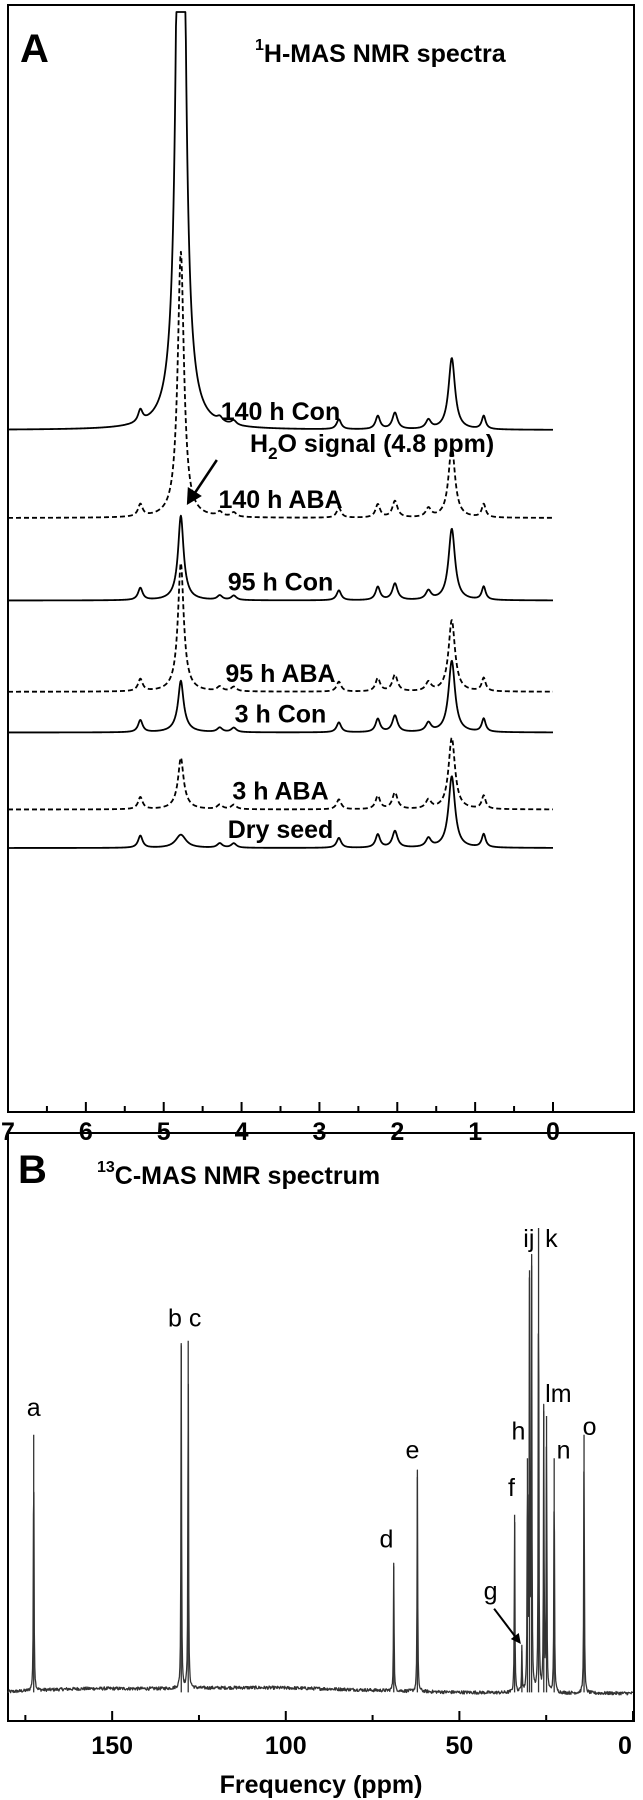  I want to click on trace-label-3: 95 h ABA, so click(280, 674).